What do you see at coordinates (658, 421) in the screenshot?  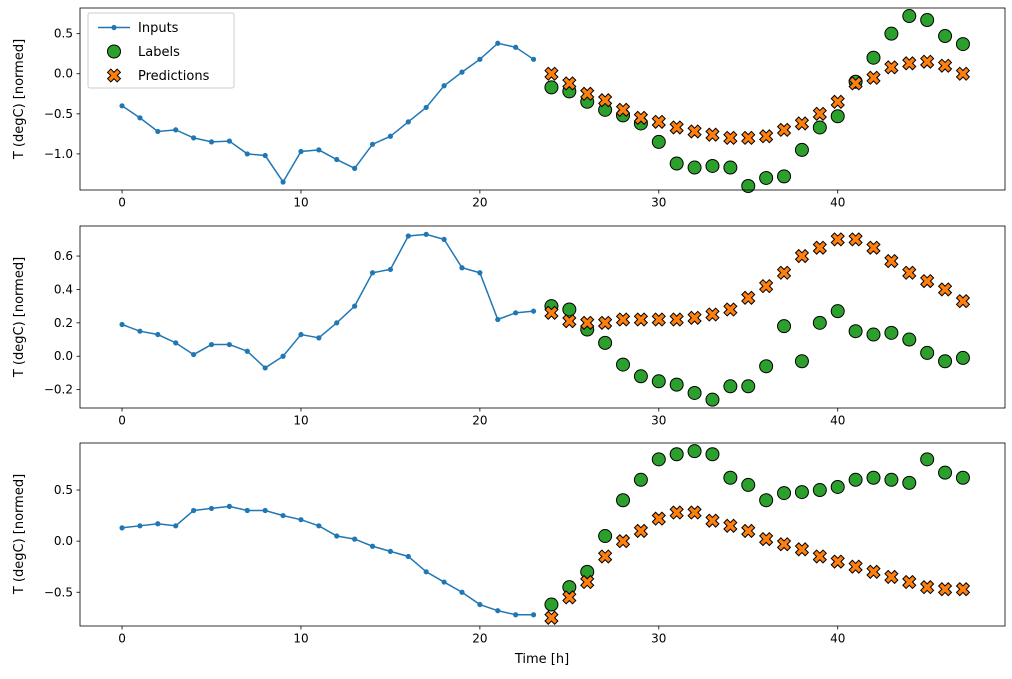 I see `x-tick-label: 30` at bounding box center [658, 421].